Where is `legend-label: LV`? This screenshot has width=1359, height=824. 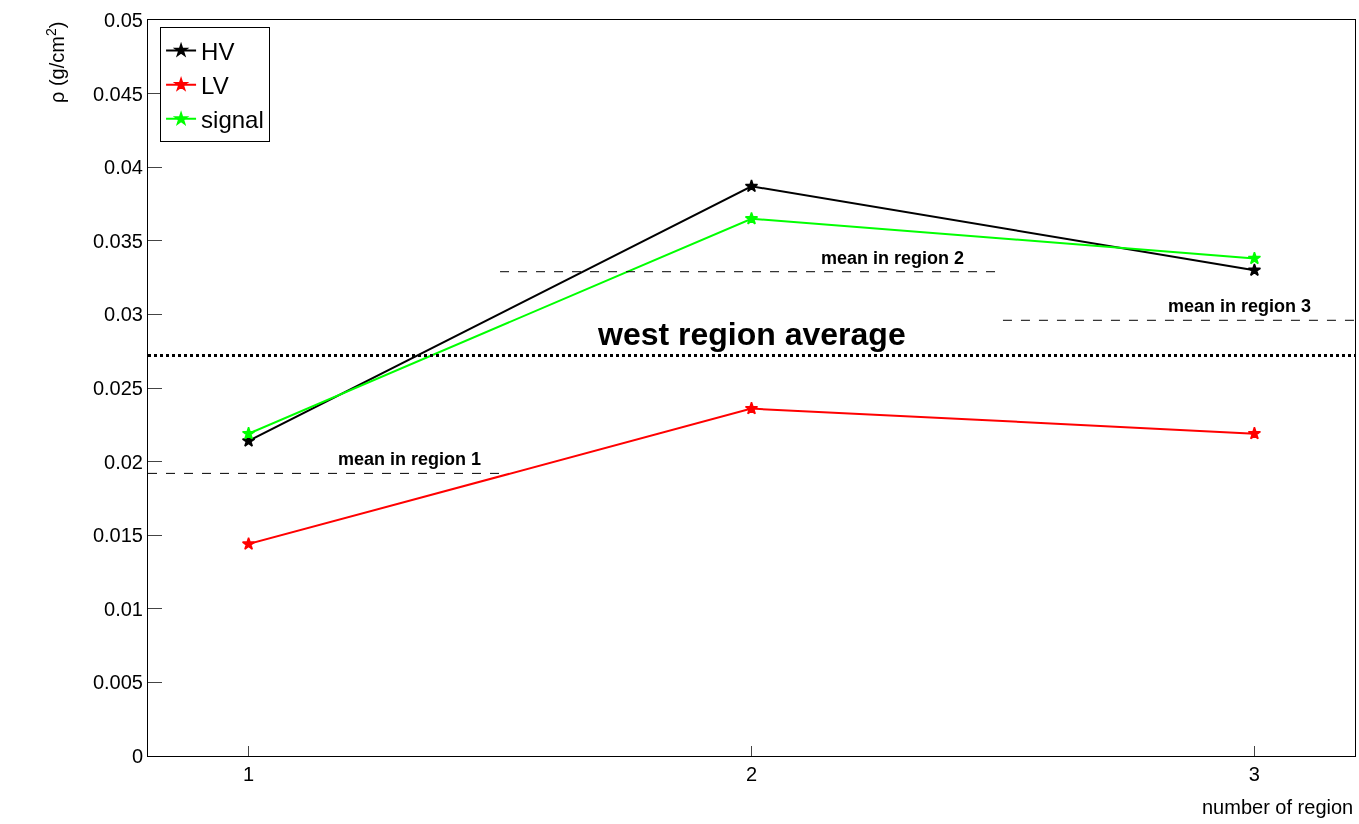 legend-label: LV is located at coordinates (215, 86).